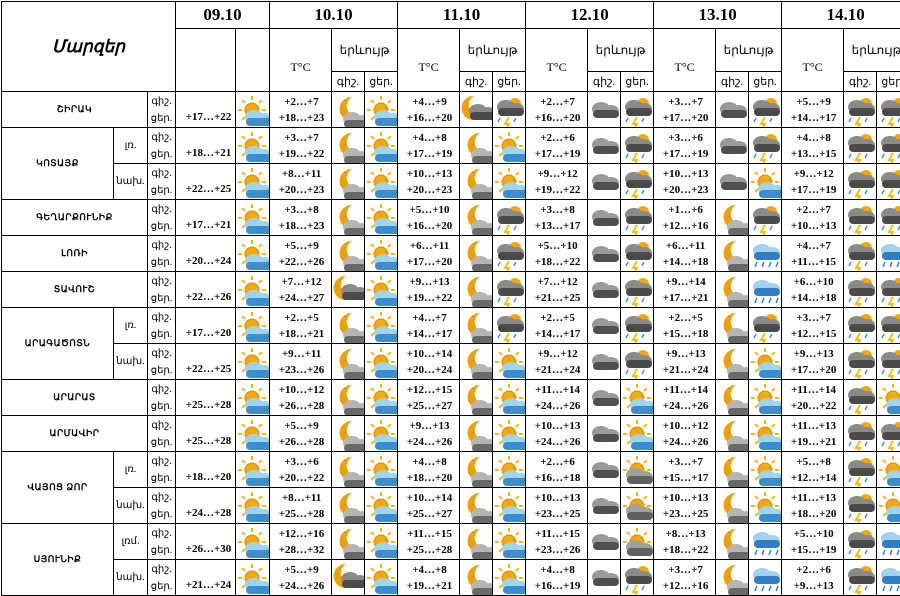  Describe the element at coordinates (429, 118) in the screenshot. I see `day-temp: +16…+20` at that location.